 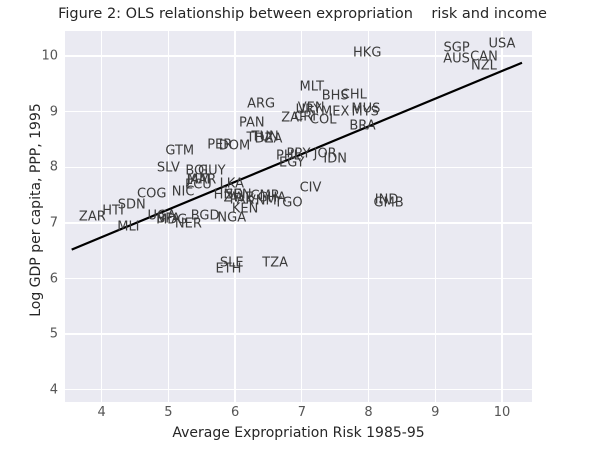 I want to click on y-tick-label: 8, so click(x=53, y=167).